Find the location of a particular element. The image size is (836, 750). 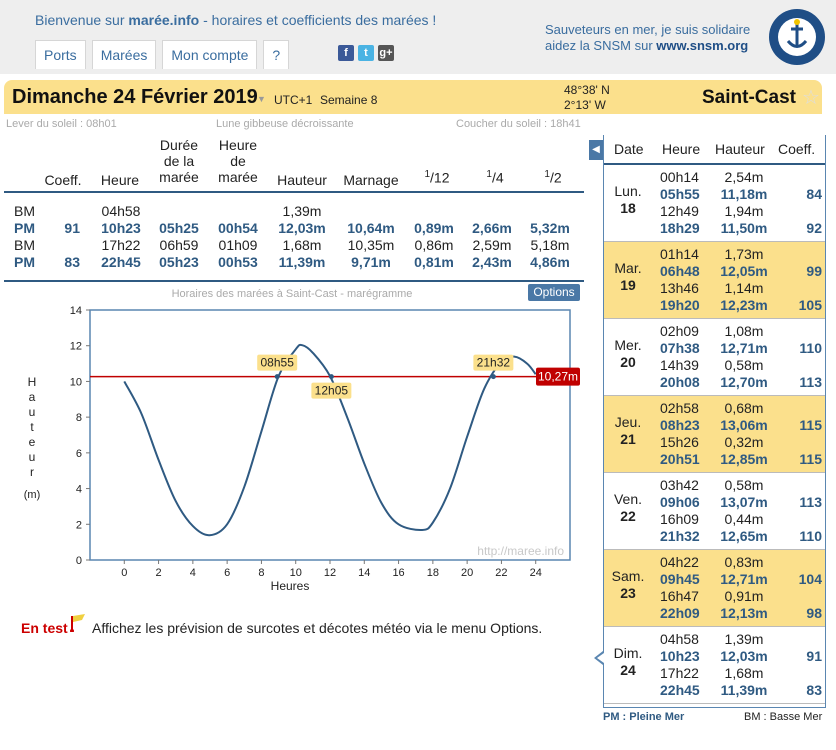

current-date: Dimanche 24 Février 2019 is located at coordinates (135, 97).